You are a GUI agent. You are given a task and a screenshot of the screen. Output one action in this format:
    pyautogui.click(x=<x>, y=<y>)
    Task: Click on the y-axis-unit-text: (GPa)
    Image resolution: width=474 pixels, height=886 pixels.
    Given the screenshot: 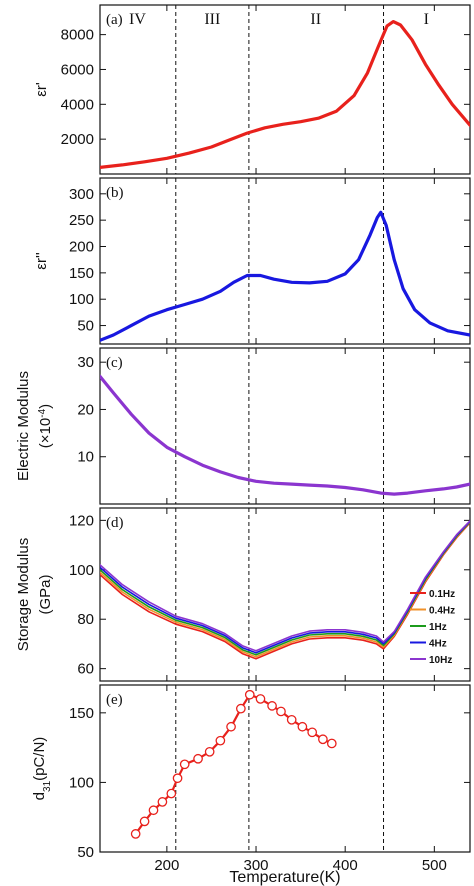 What is the action you would take?
    pyautogui.click(x=45, y=594)
    